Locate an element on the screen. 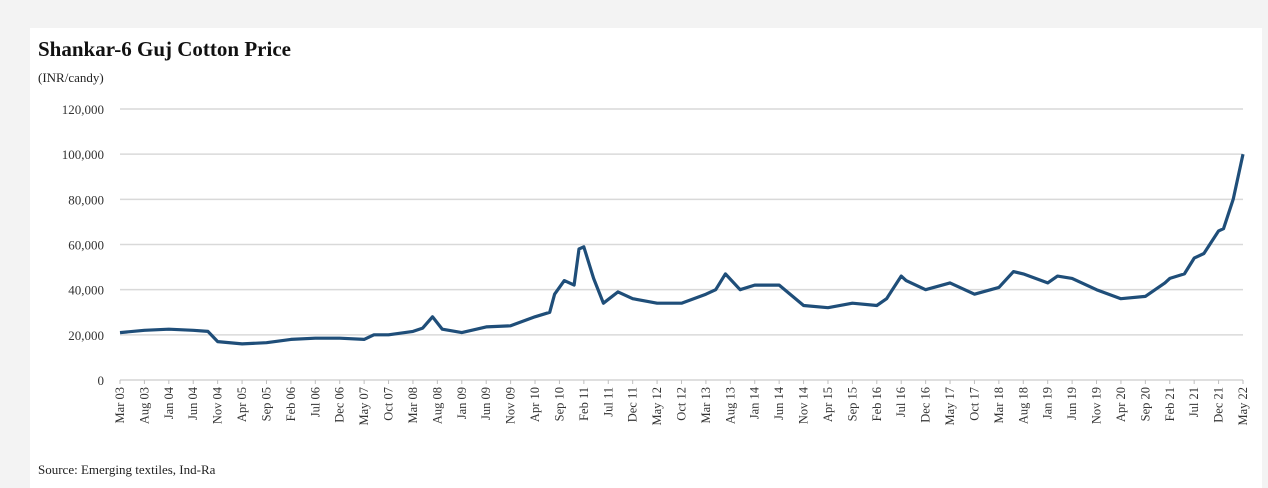  x-tick-label: Jul 16 is located at coordinates (901, 402).